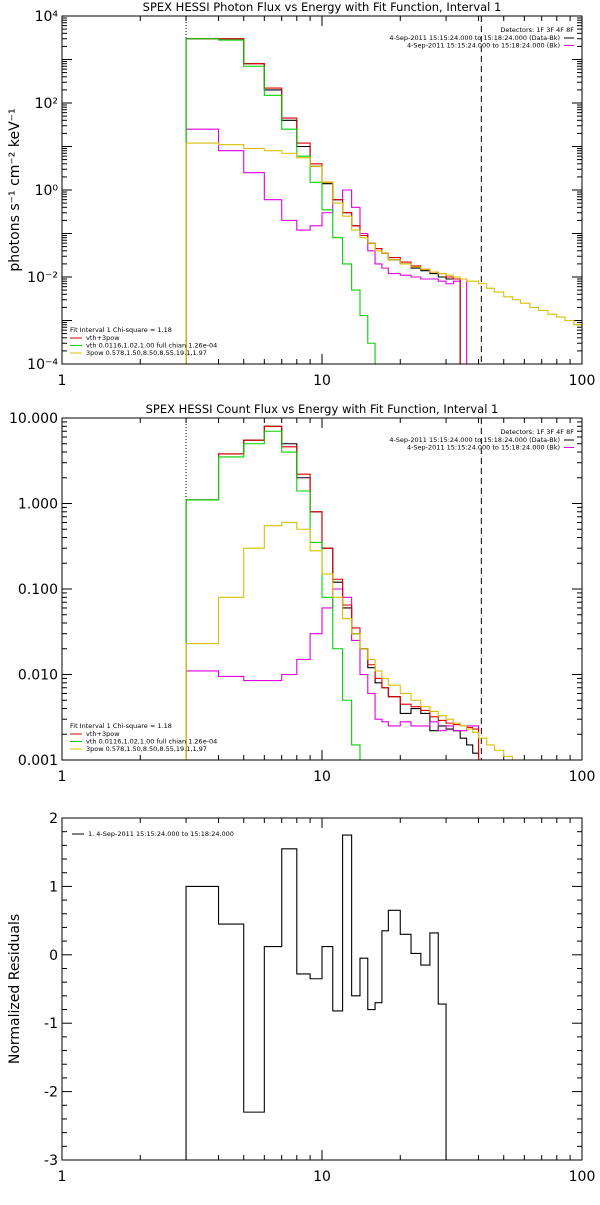  Describe the element at coordinates (42, 365) in the screenshot. I see `y-tick-label: 10⁻⁴` at that location.